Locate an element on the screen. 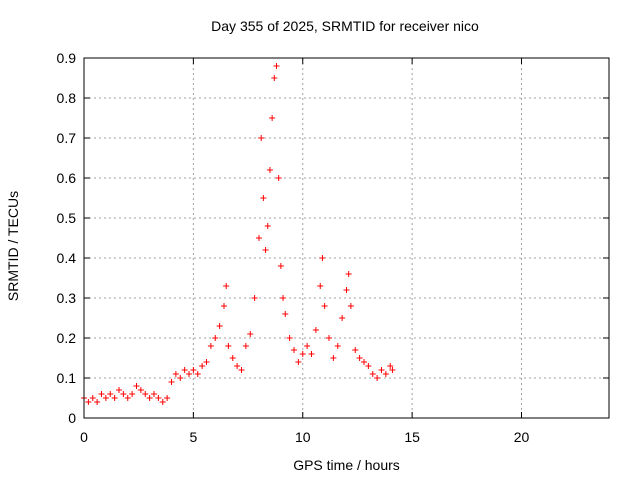  y-tick-label: 0.1 is located at coordinates (67, 378).